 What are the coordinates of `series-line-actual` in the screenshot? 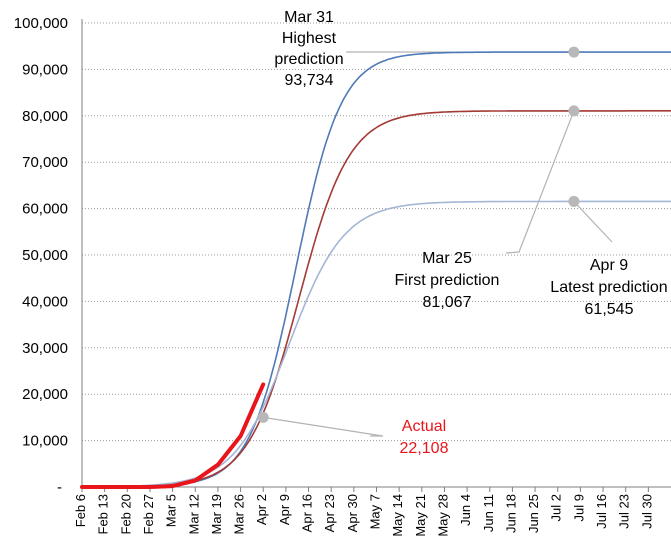 It's located at (172, 435).